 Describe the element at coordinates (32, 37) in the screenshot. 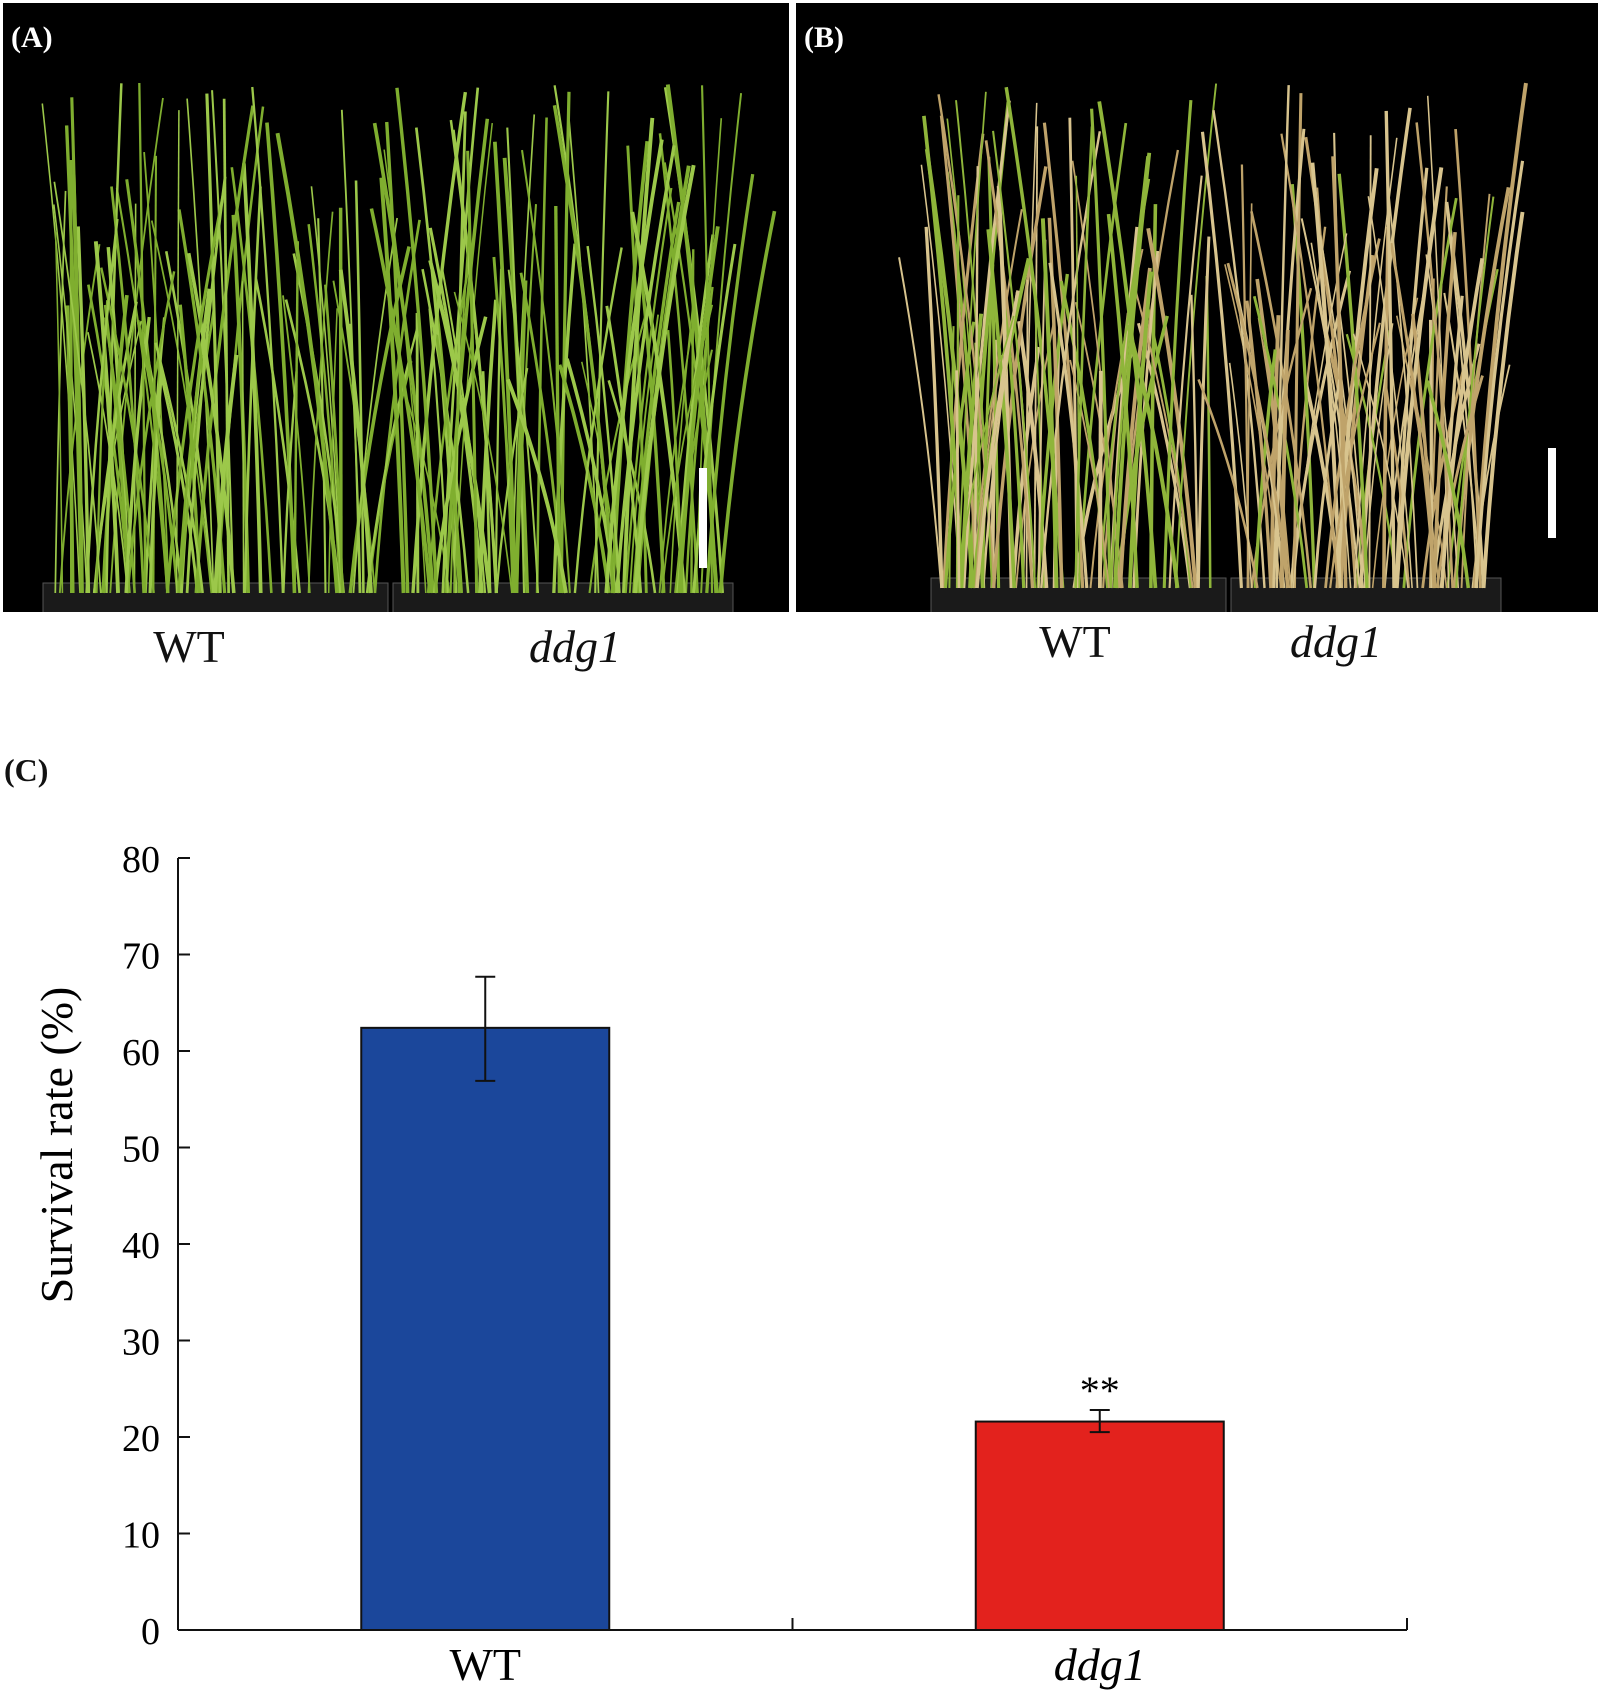

I see `panel-a-label: (A)` at that location.